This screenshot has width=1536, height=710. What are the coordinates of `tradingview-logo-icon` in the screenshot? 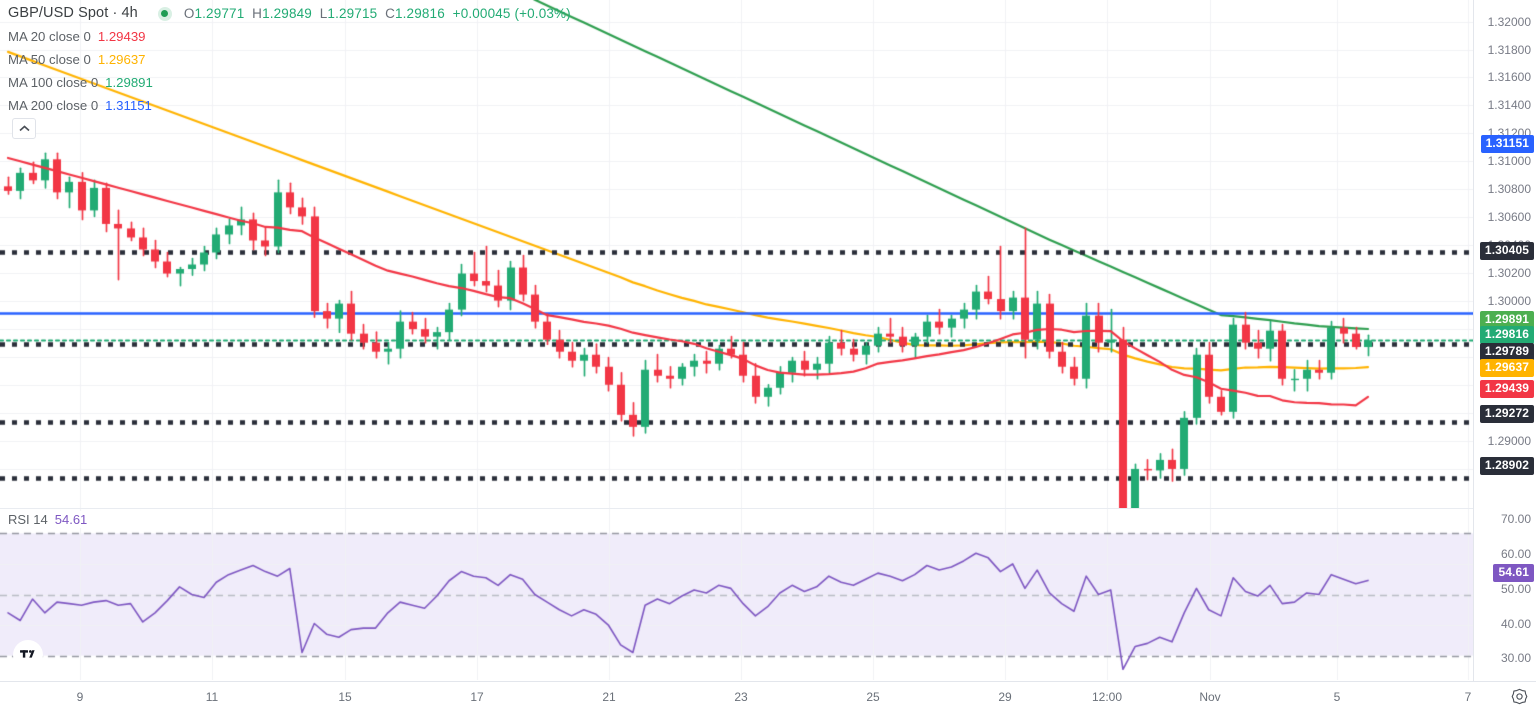 It's located at (28, 655).